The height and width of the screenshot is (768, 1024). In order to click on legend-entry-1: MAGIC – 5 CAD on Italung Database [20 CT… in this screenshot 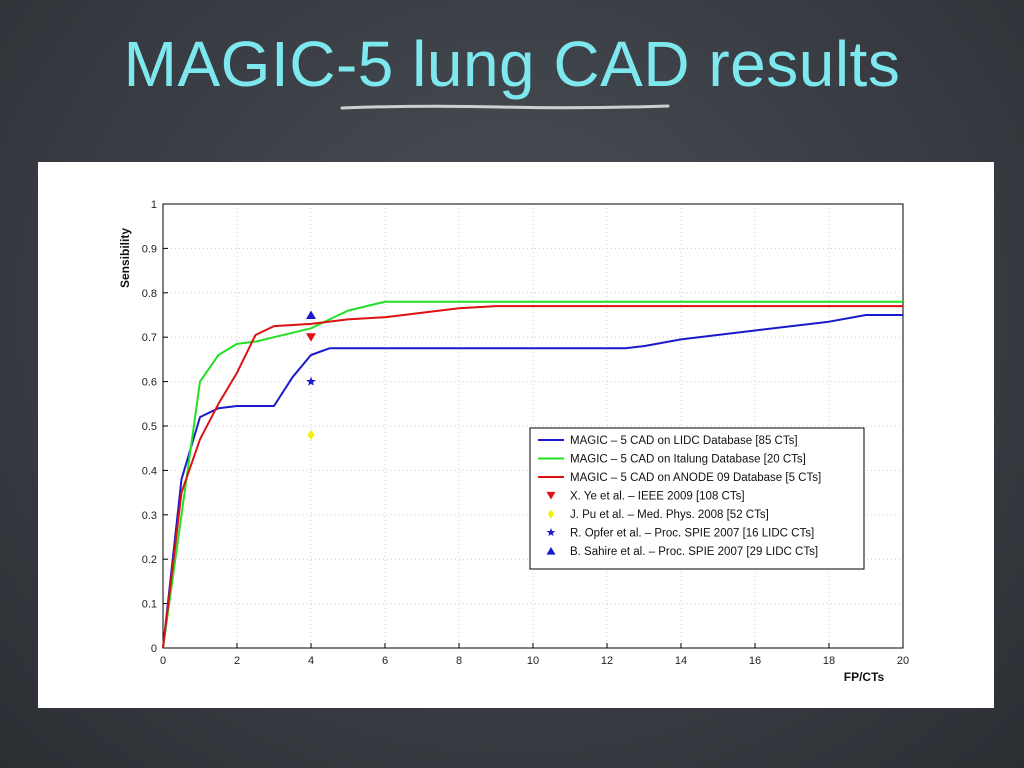, I will do `click(688, 460)`.